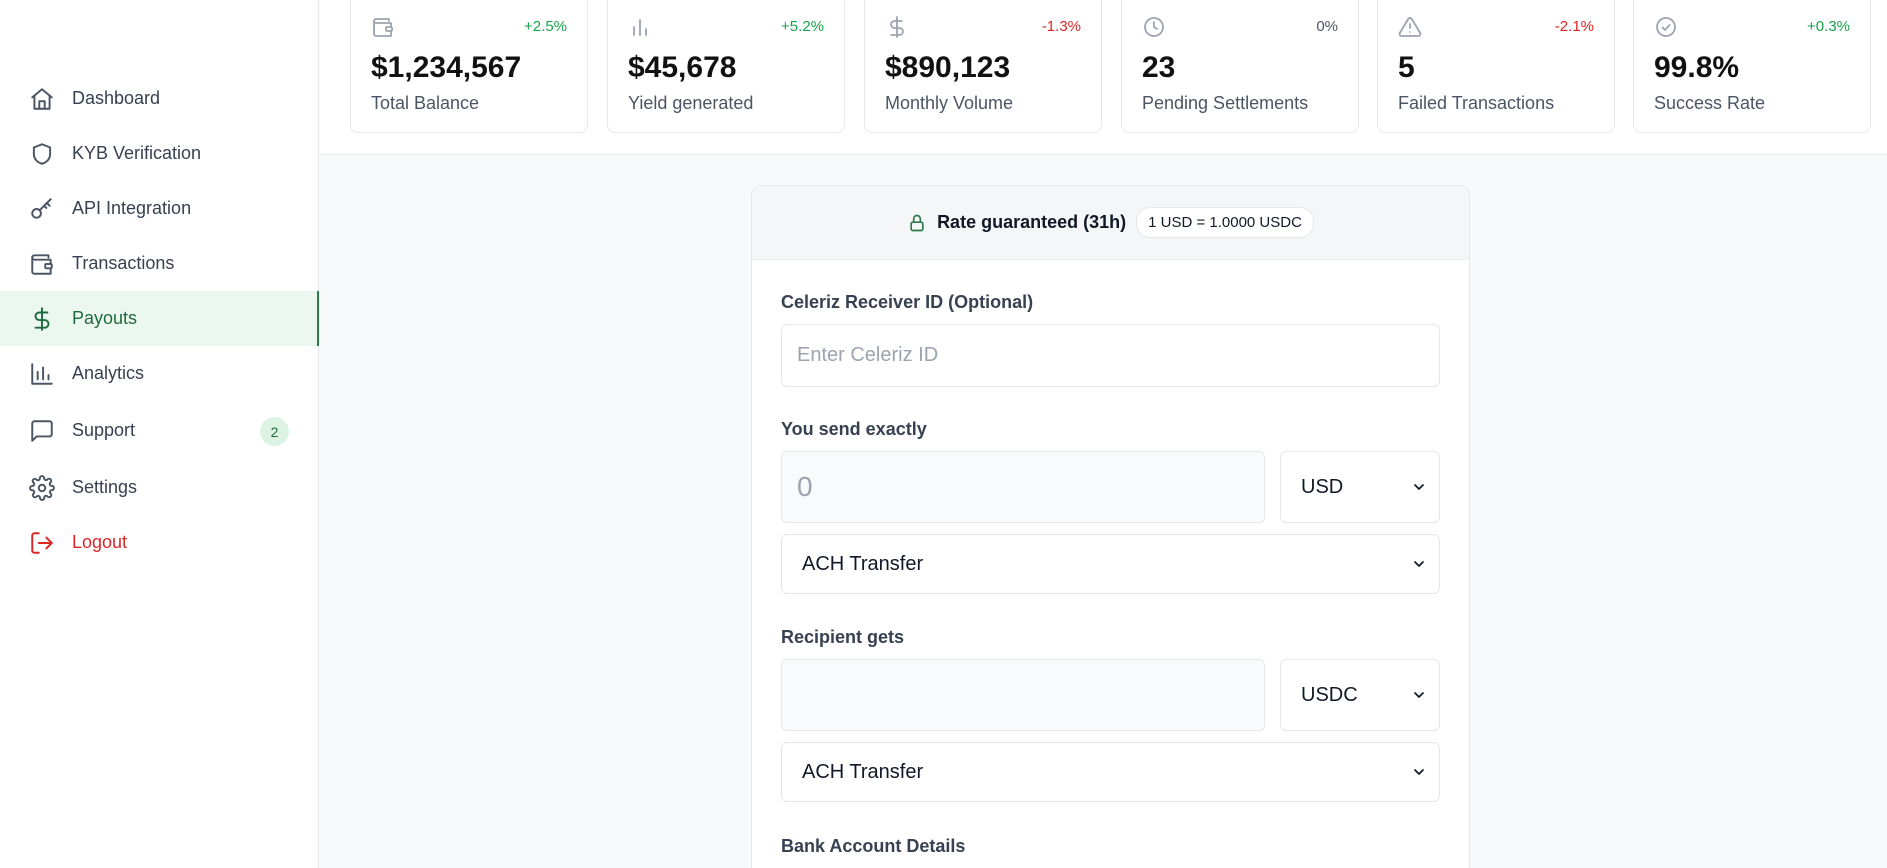  What do you see at coordinates (42, 431) in the screenshot?
I see `message-icon` at bounding box center [42, 431].